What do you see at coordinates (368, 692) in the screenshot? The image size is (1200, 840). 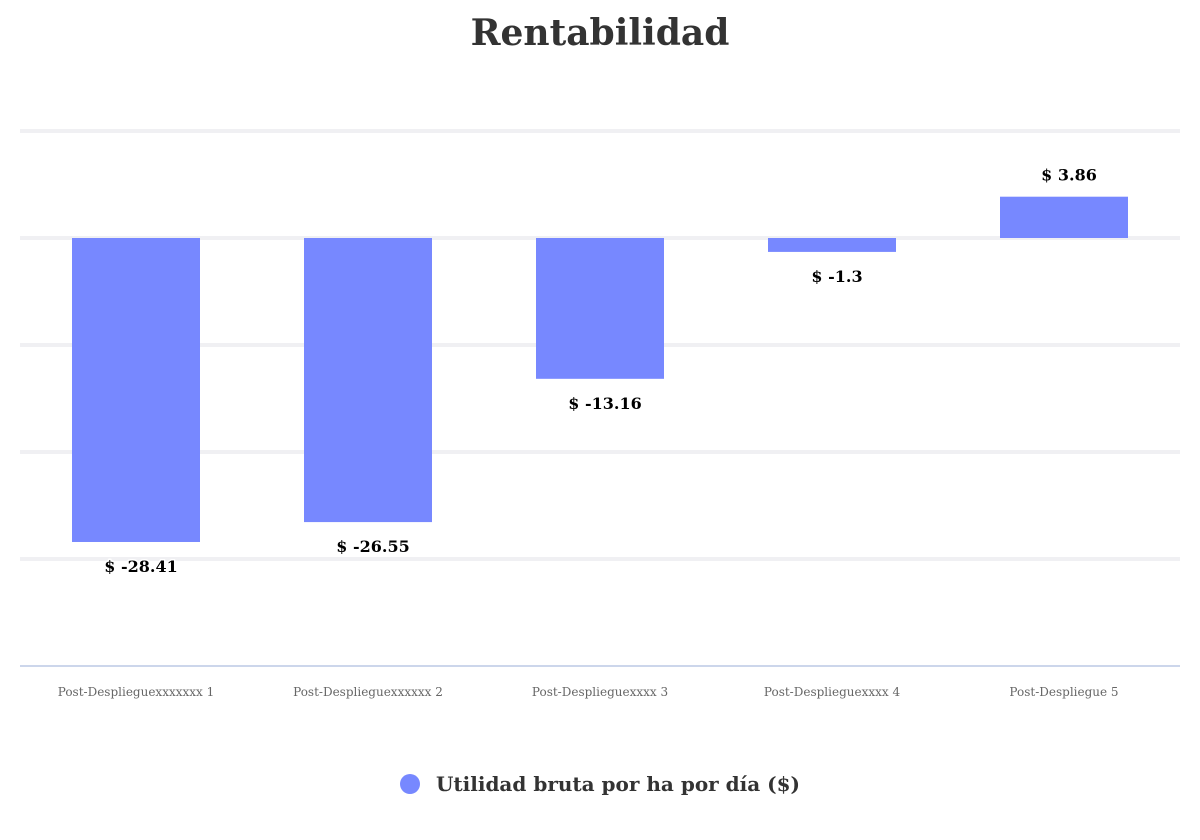 I see `x-tick-label: Post-Desplieguexxxxxx 2` at bounding box center [368, 692].